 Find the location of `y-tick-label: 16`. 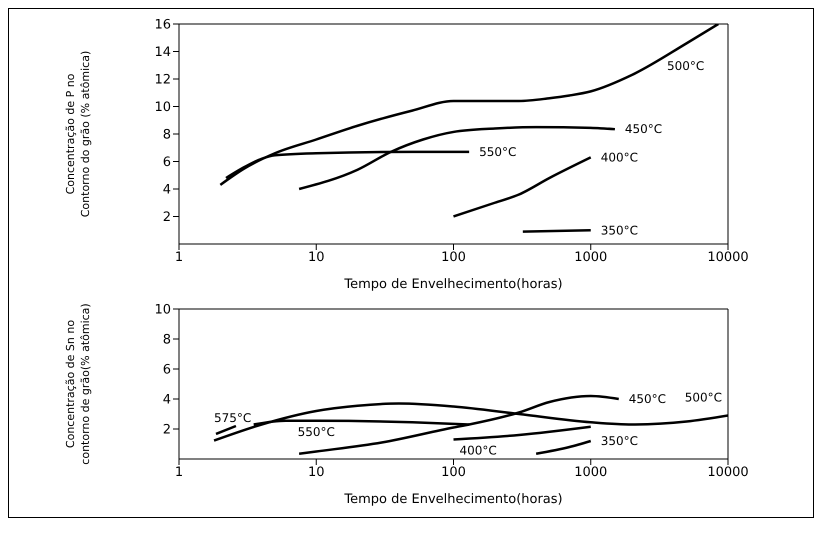

y-tick-label: 16 is located at coordinates (162, 25).